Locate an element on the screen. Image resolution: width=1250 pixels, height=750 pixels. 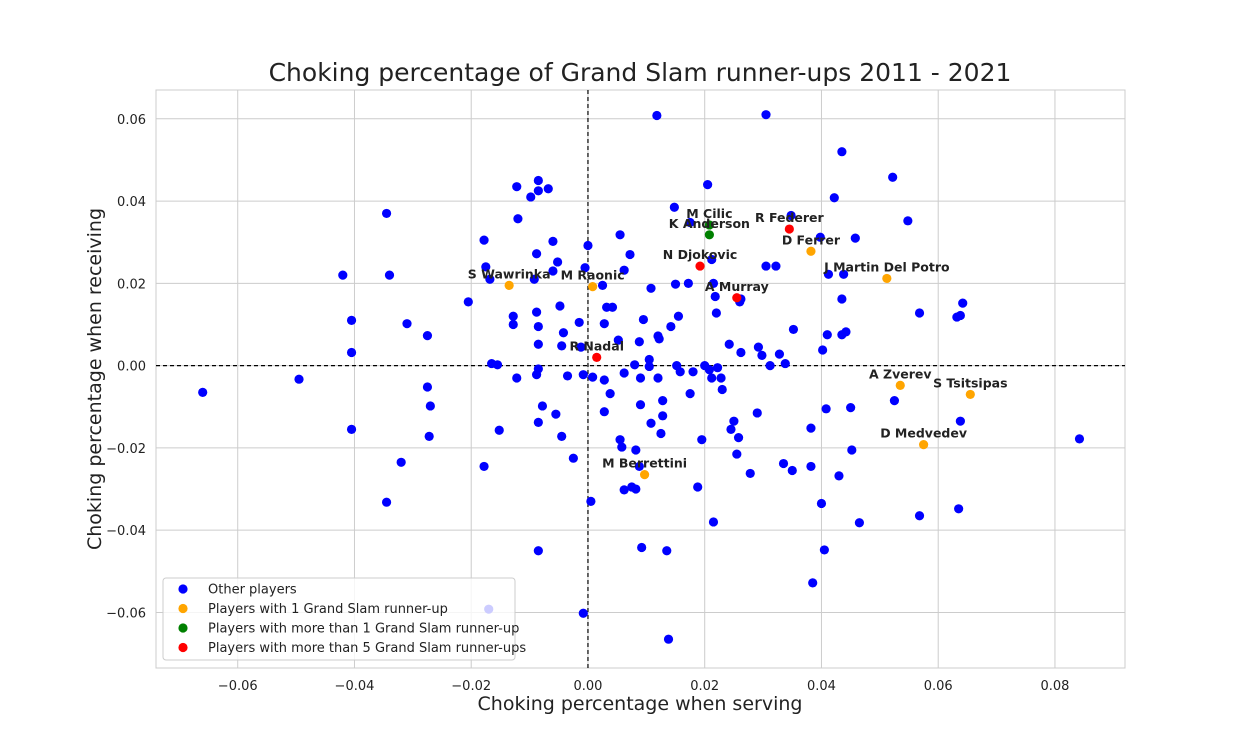
player-label: N Djokovic is located at coordinates (700, 254).